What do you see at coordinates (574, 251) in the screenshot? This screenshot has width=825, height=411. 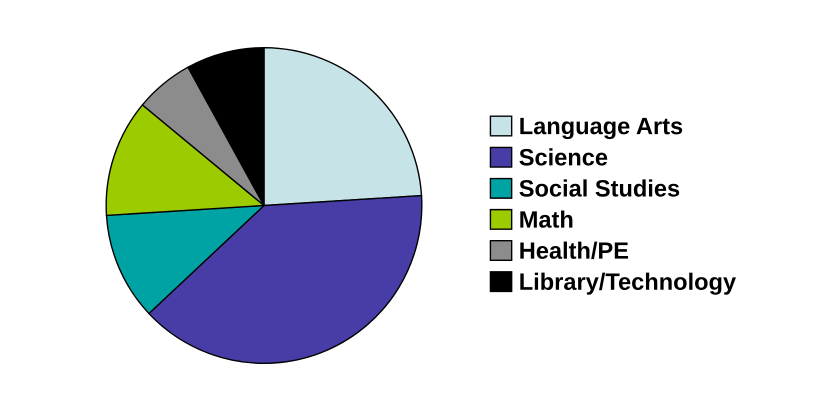 I see `legend-label: Health/PE` at bounding box center [574, 251].